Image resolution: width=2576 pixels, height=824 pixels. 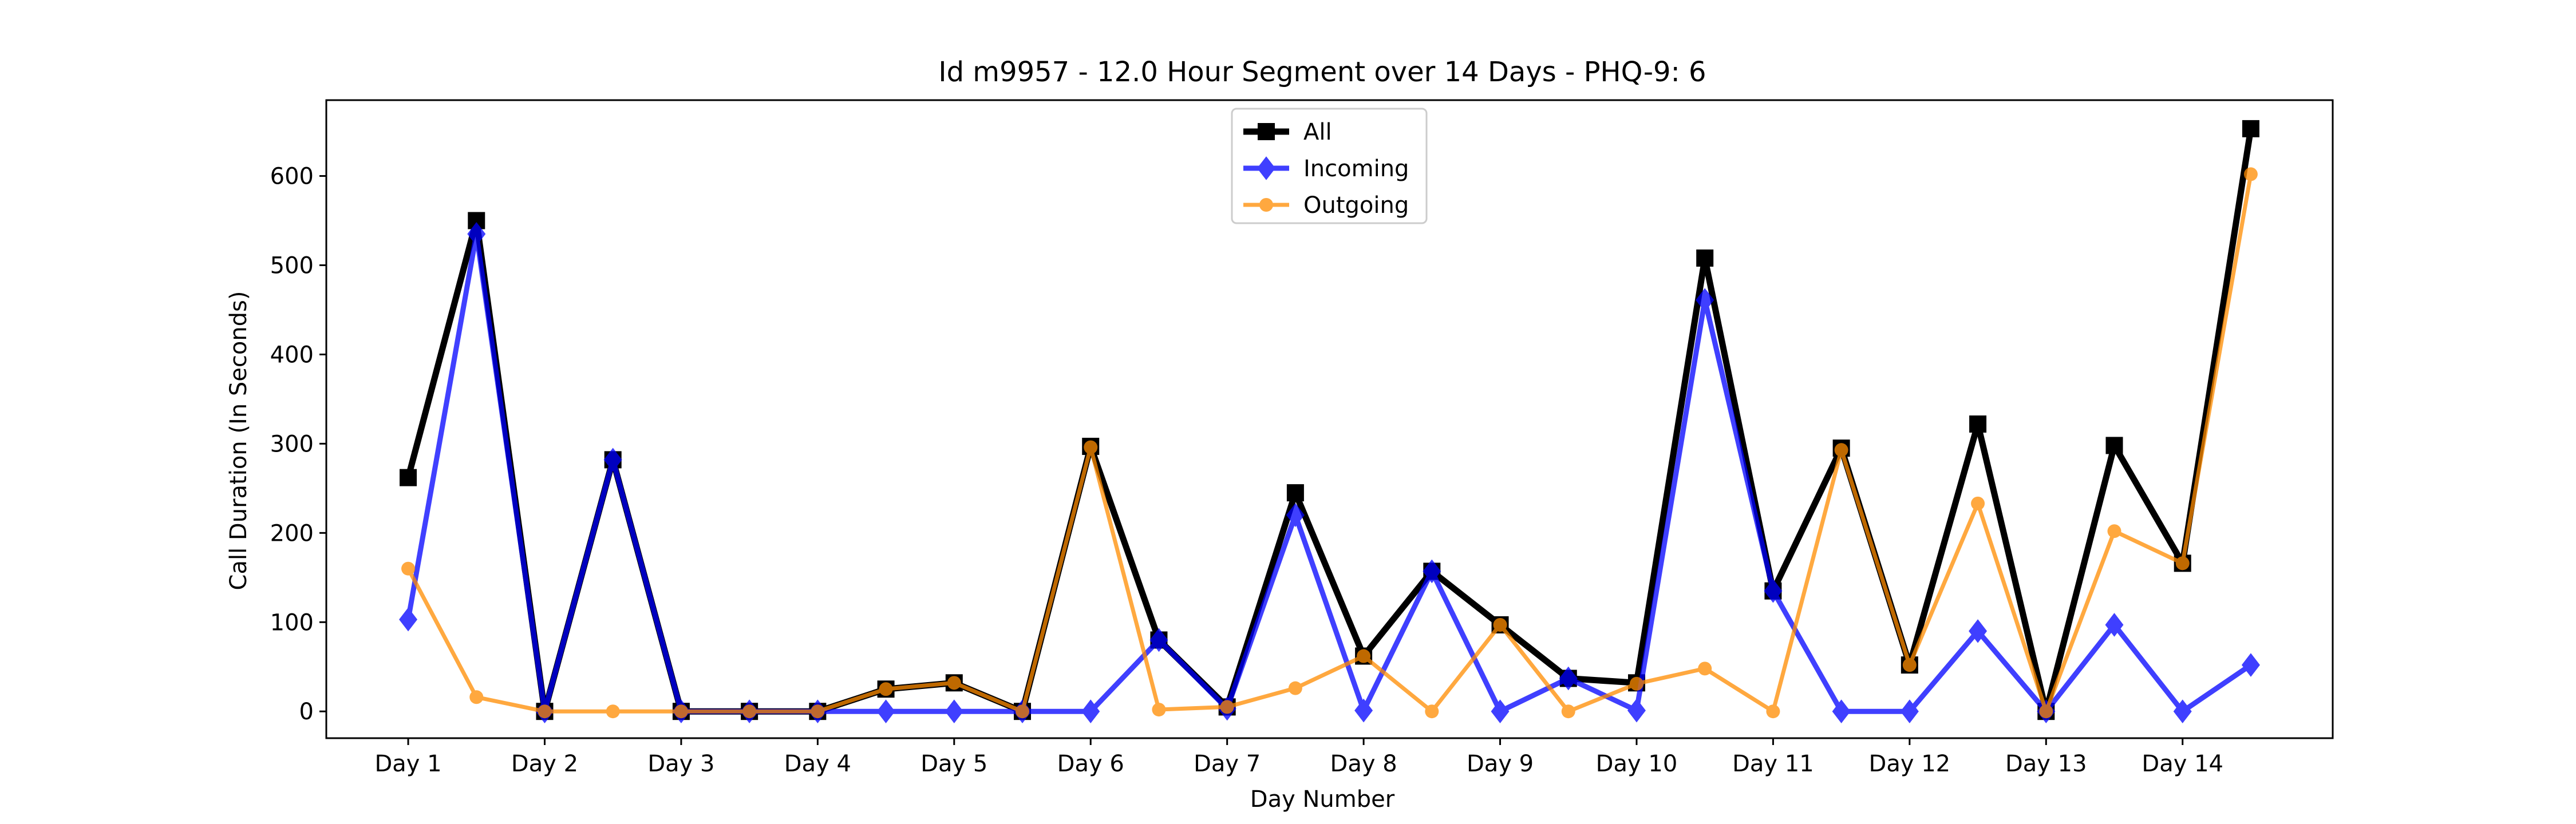 What do you see at coordinates (680, 764) in the screenshot?
I see `x-tick-label: Day 3` at bounding box center [680, 764].